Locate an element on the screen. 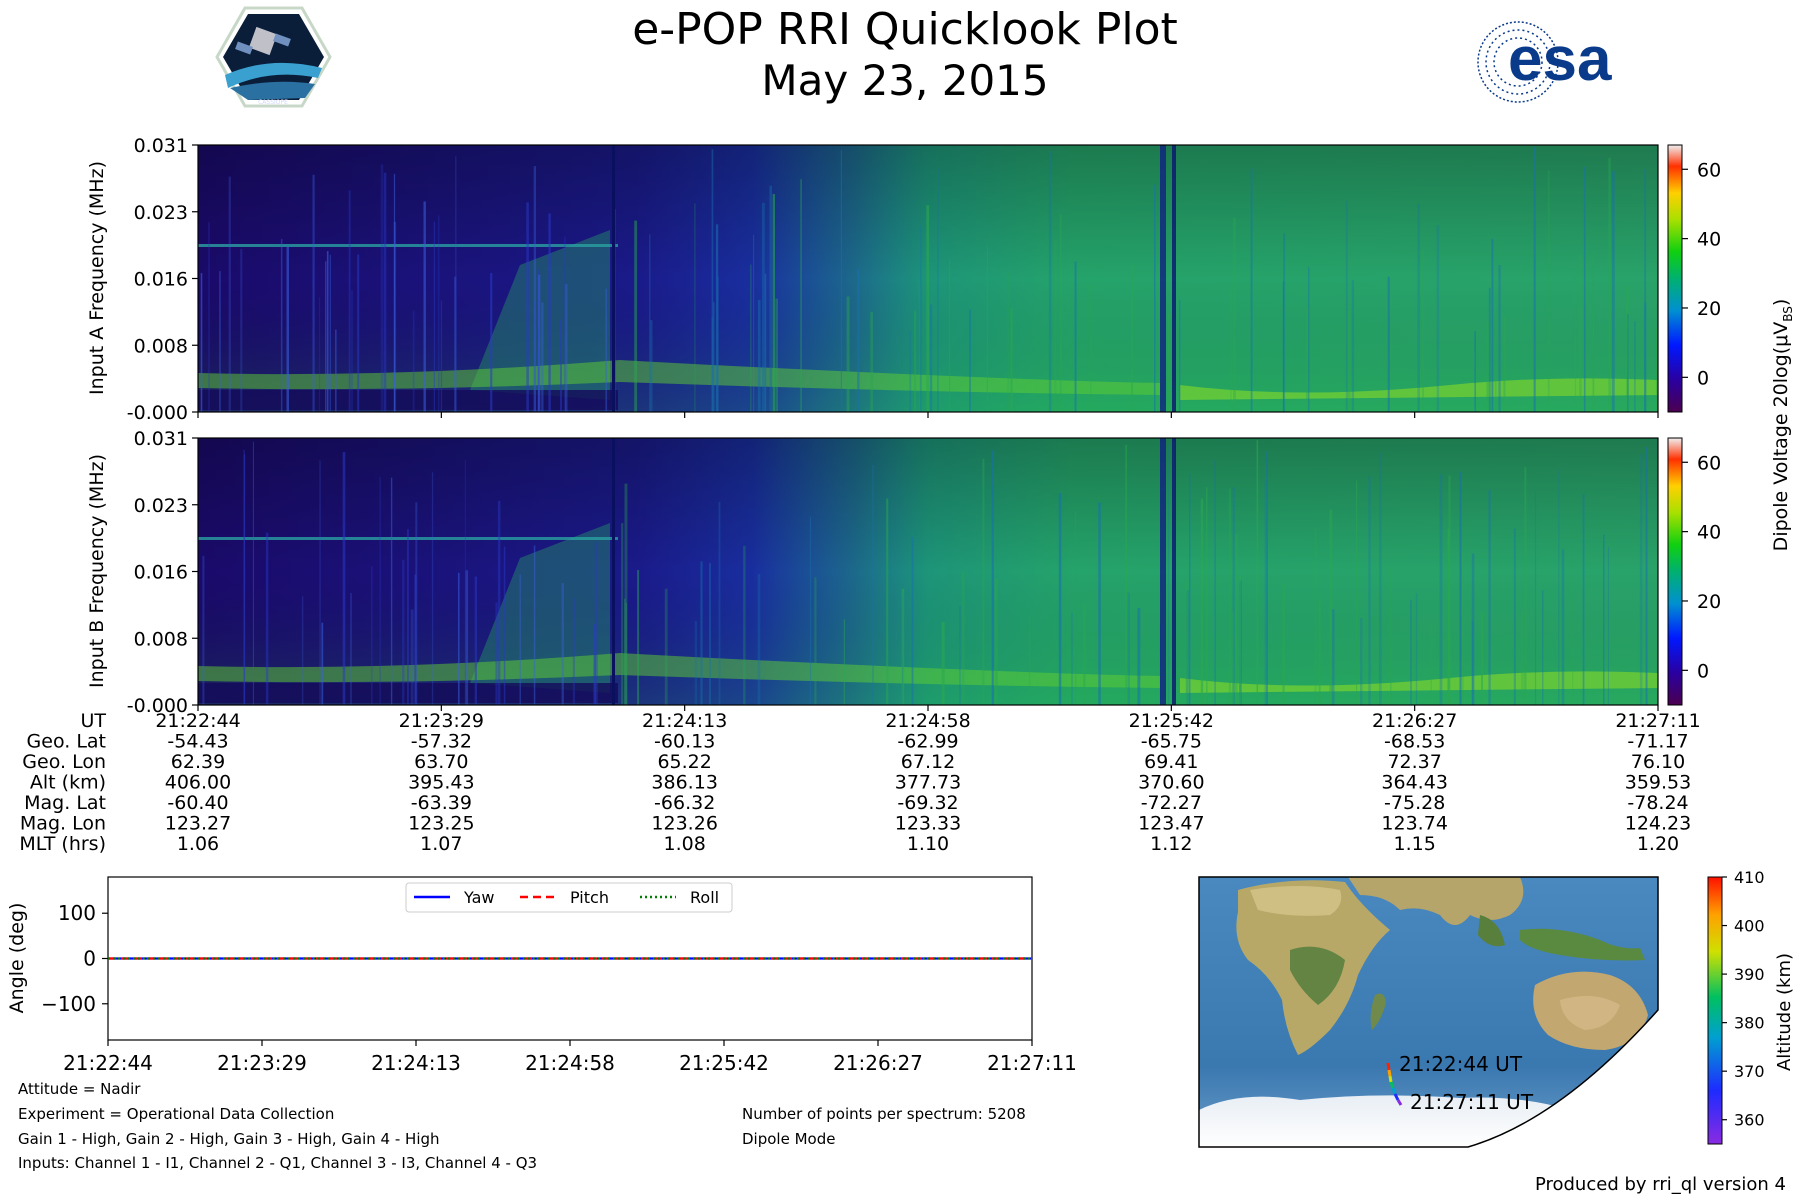 The image size is (1800, 1200). ephemeris-cell: -62.99 is located at coordinates (927, 742).